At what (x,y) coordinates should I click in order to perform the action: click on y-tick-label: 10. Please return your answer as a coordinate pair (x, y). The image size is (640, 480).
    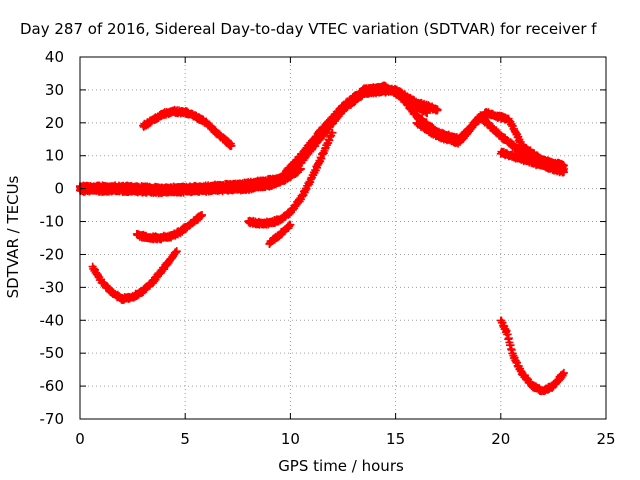
    Looking at the image, I should click on (54, 156).